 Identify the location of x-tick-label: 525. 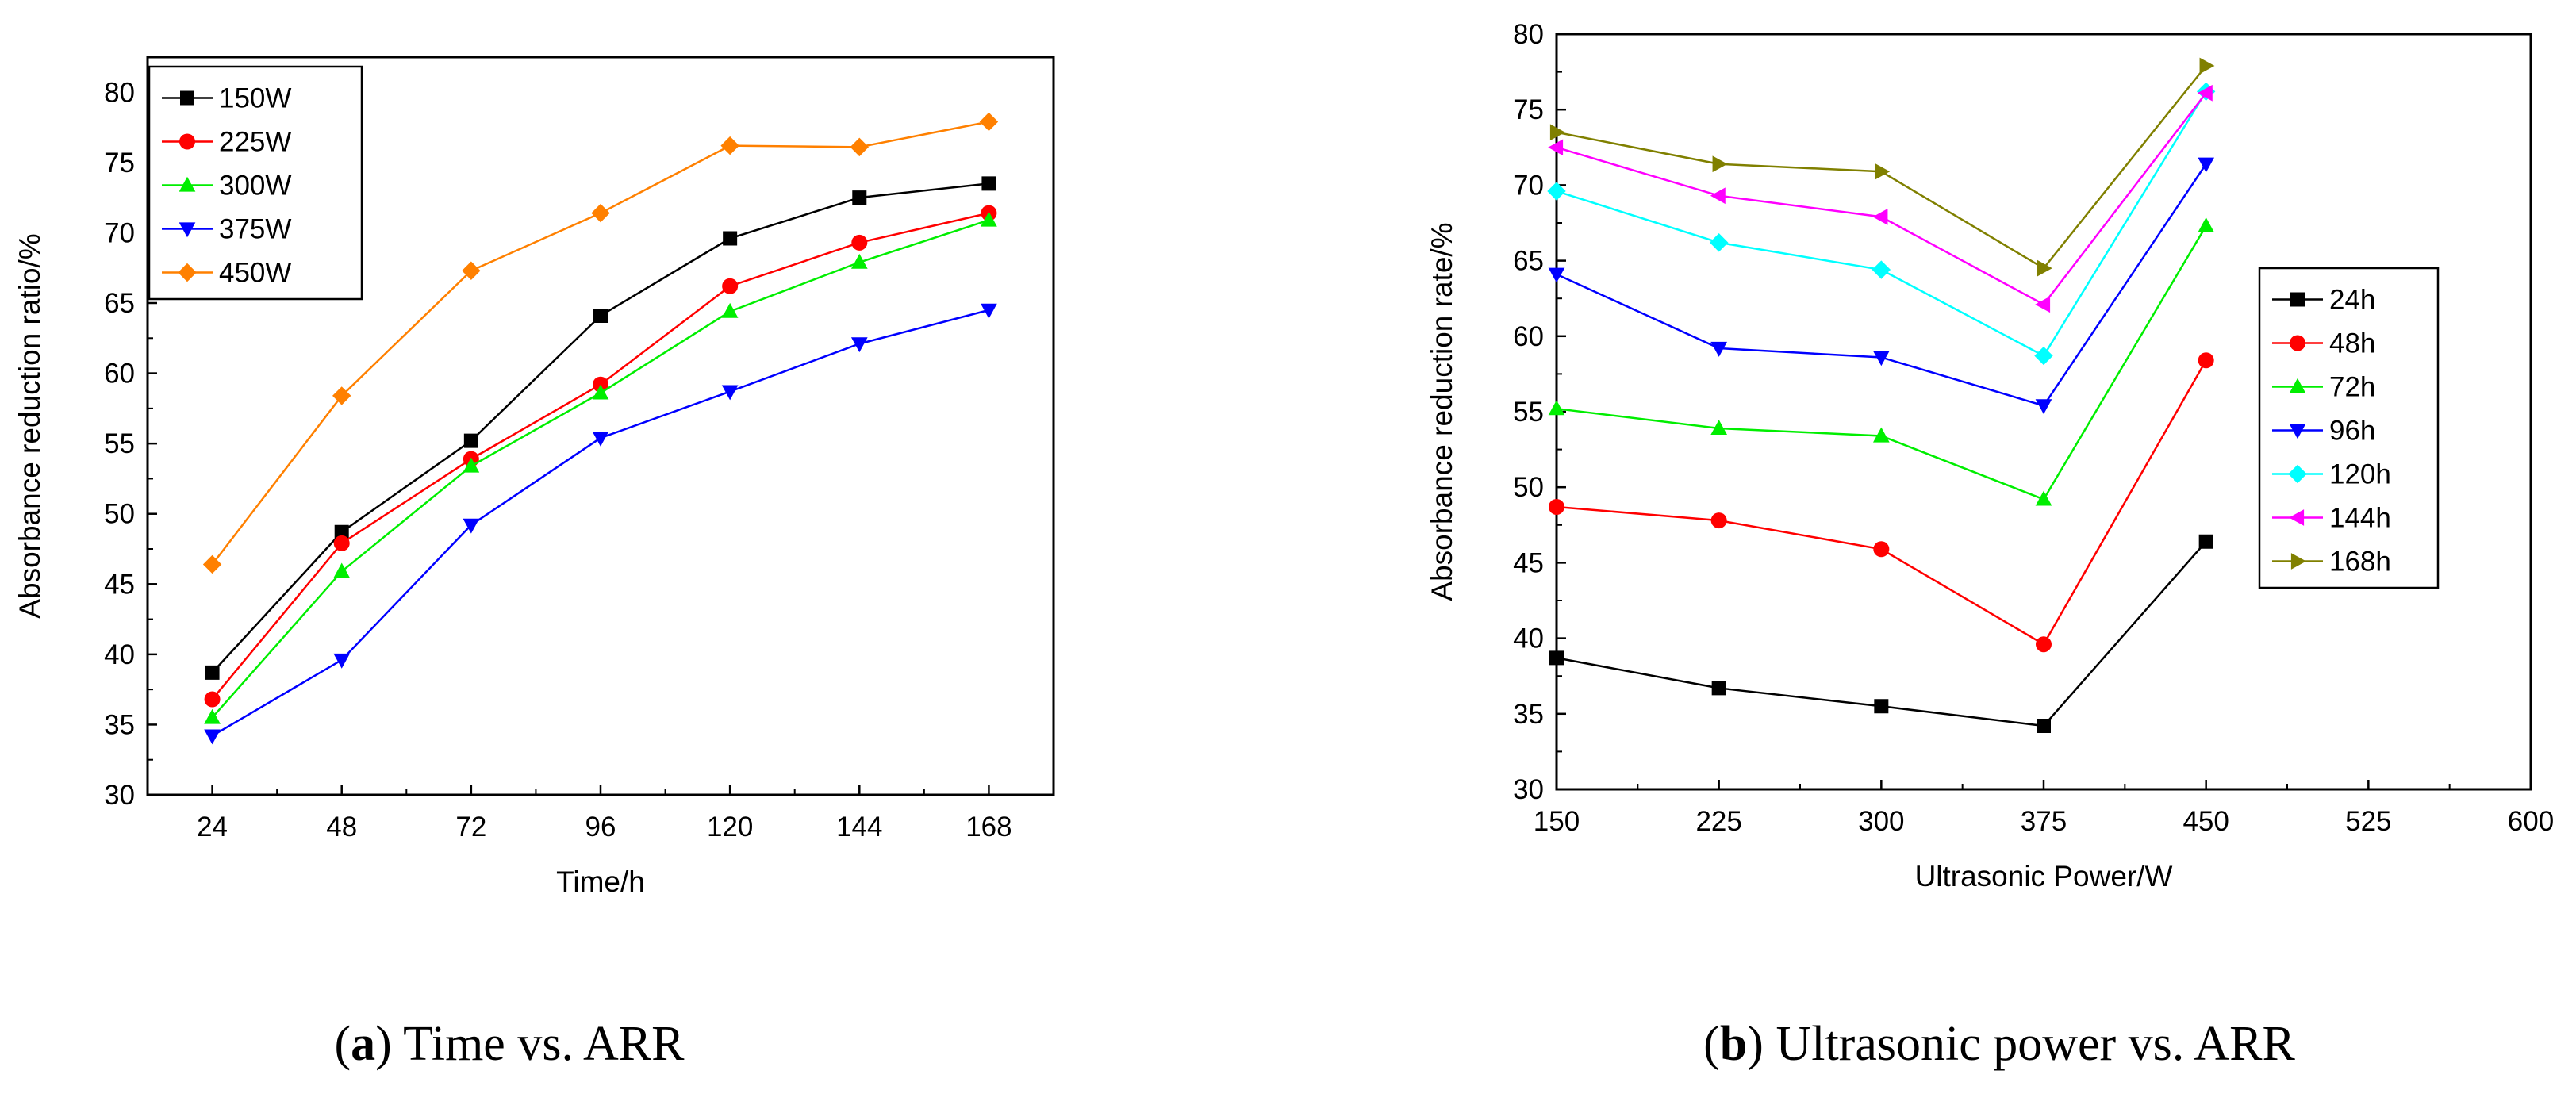
(2368, 821).